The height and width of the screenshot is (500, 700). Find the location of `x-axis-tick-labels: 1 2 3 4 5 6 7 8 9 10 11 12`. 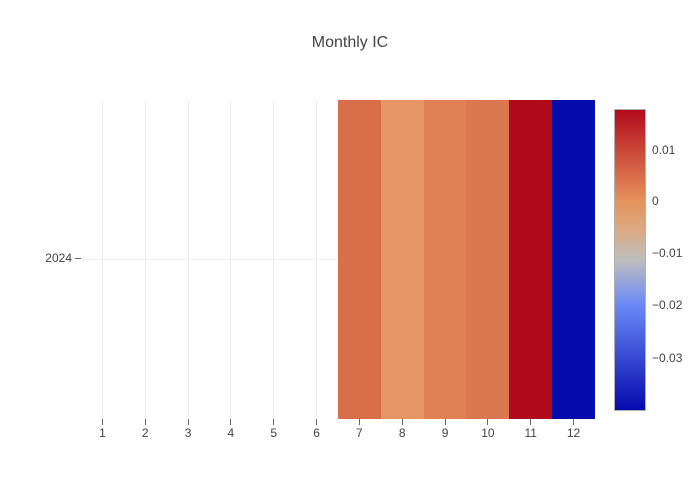

x-axis-tick-labels: 1 2 3 4 5 6 7 8 9 10 11 12 is located at coordinates (338, 433).